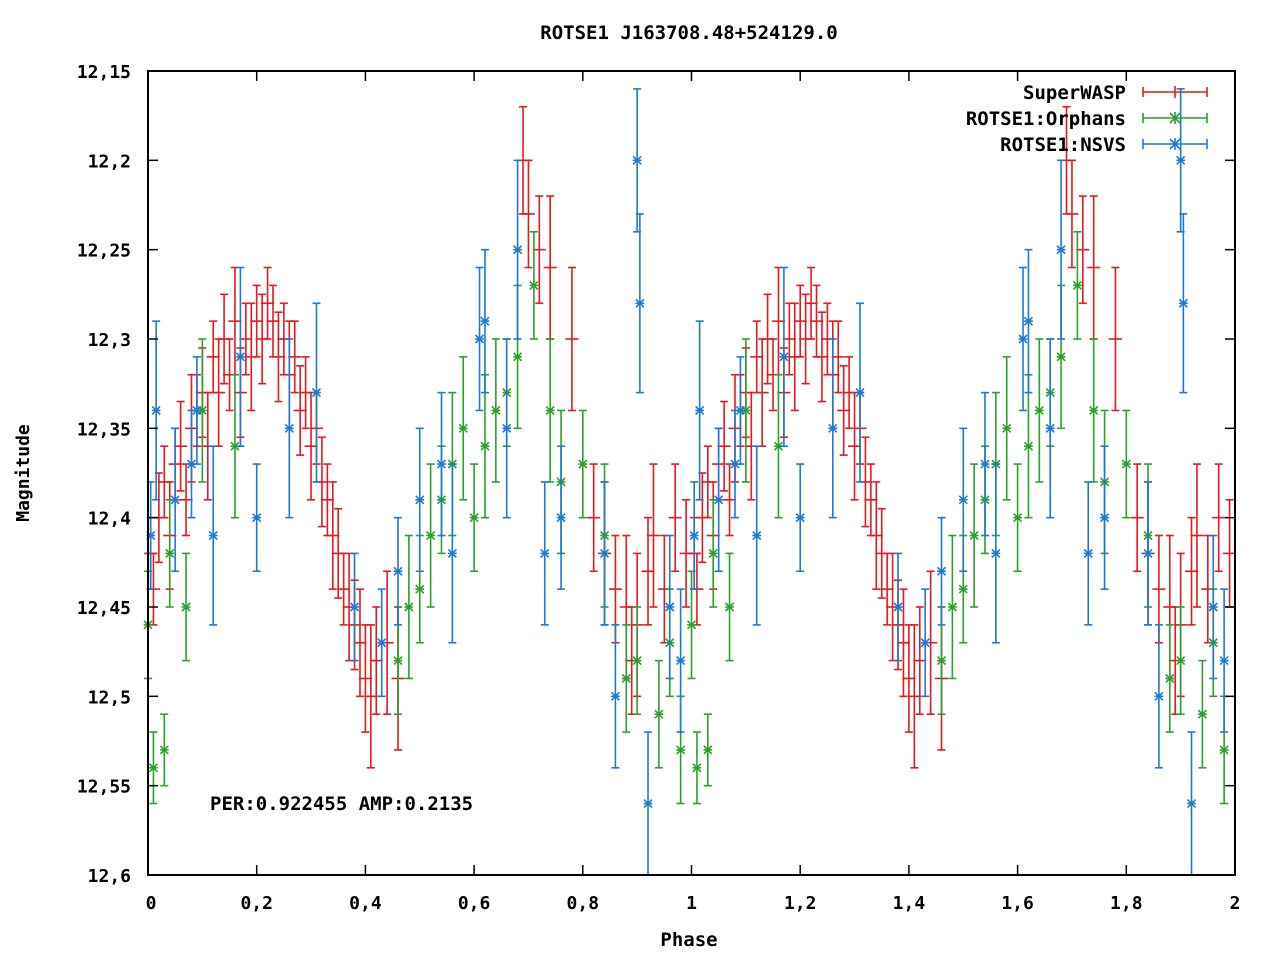  I want to click on y-tick-label: 12,25, so click(104, 251).